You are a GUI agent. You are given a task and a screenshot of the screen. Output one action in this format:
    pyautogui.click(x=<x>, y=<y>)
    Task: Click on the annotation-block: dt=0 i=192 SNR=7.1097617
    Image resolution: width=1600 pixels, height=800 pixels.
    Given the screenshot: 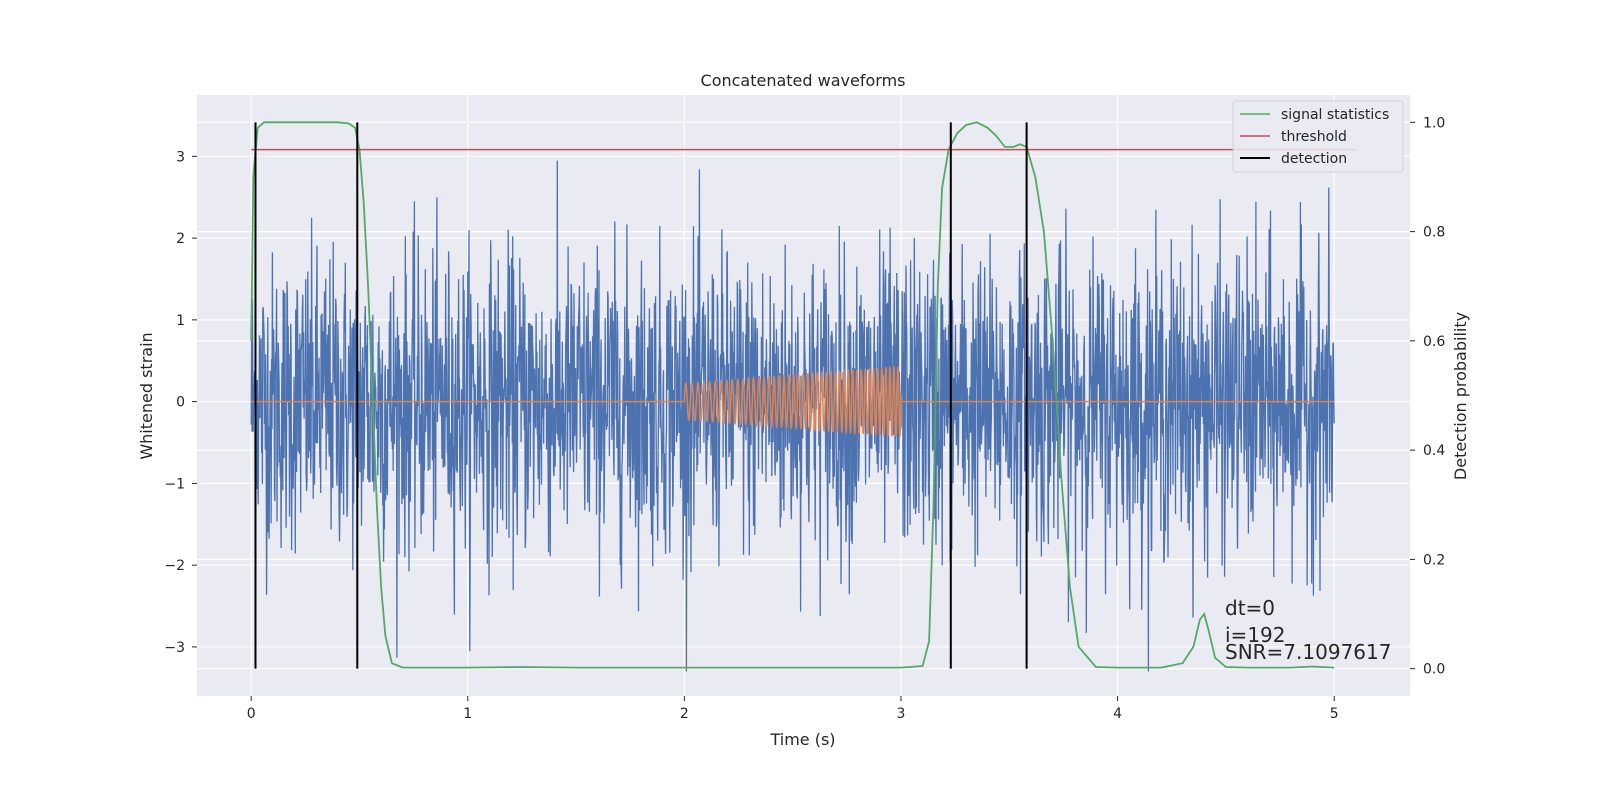 What is the action you would take?
    pyautogui.click(x=1308, y=630)
    